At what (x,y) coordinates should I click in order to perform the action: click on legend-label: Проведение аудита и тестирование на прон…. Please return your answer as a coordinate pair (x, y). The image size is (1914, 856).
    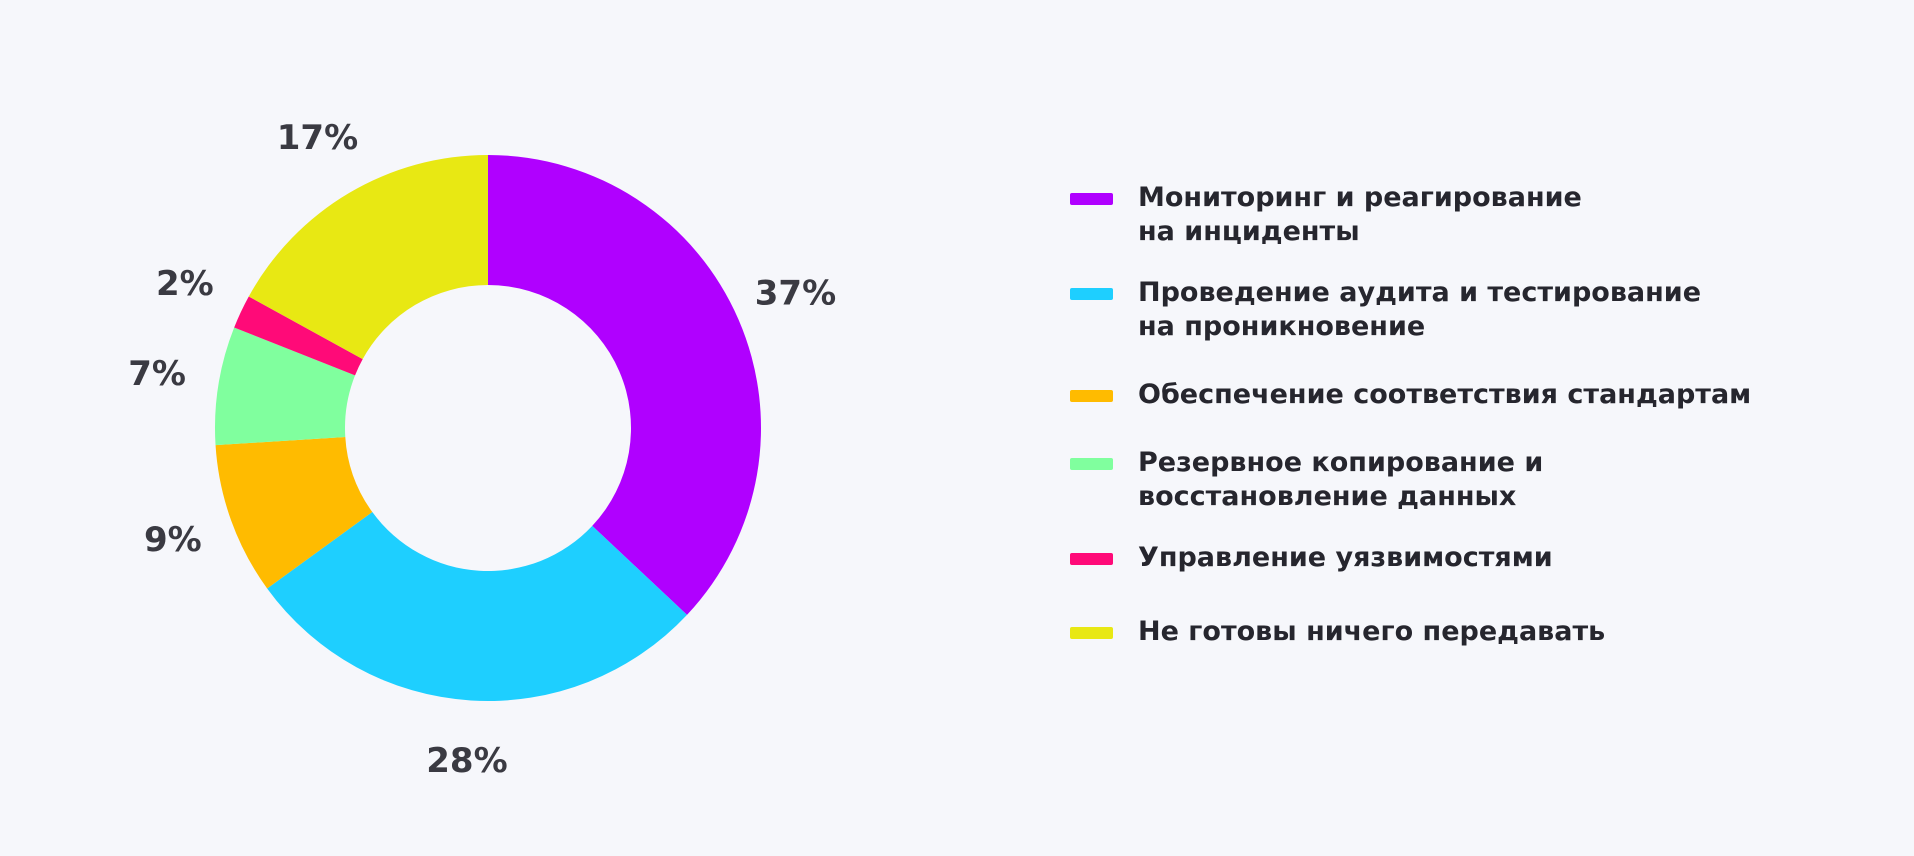
    Looking at the image, I should click on (1420, 309).